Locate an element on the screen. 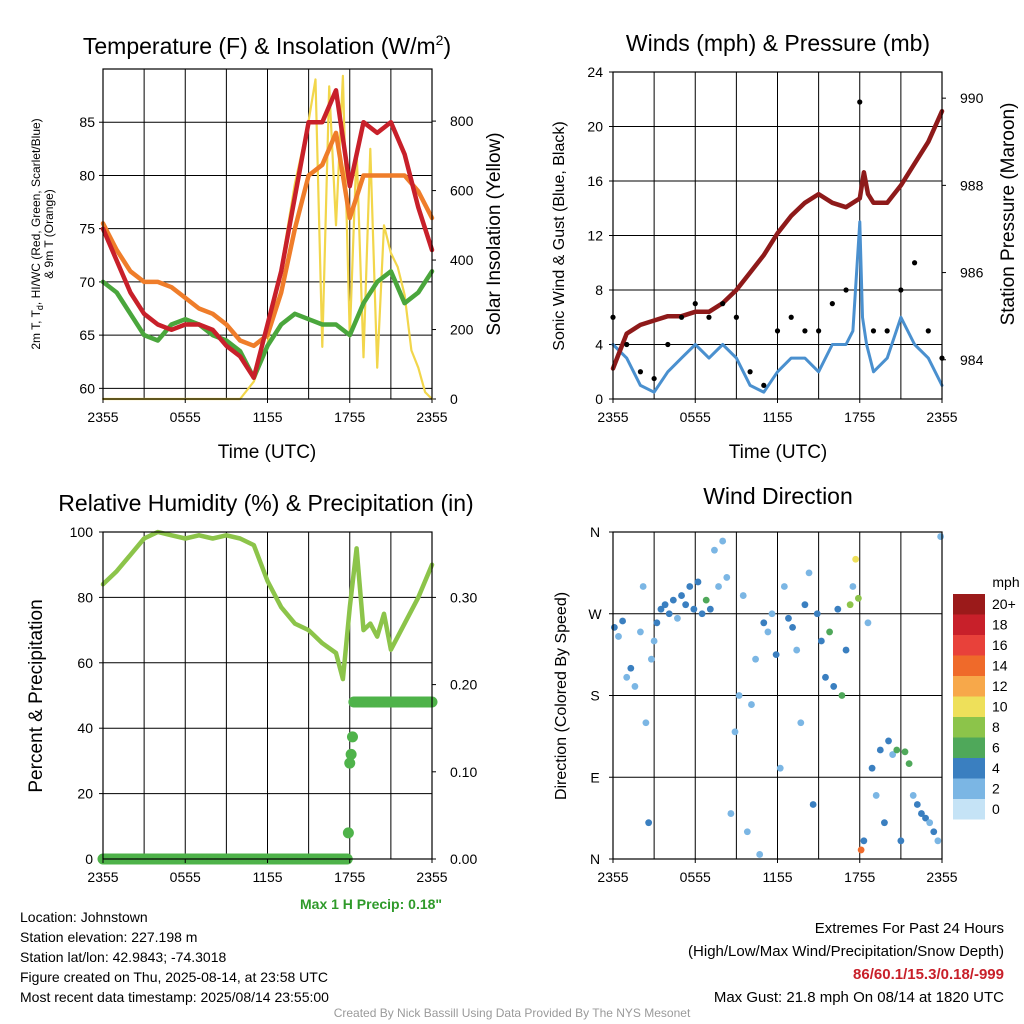 The width and height of the screenshot is (1024, 1024). panel-1-ylabel-right: Solar Insolation (Yellow) is located at coordinates (494, 233).